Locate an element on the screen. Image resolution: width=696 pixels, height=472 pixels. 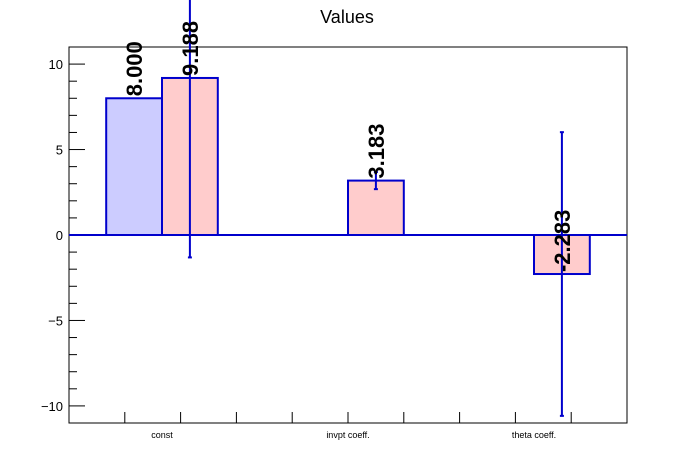
data-label: 9.188 is located at coordinates (190, 48).